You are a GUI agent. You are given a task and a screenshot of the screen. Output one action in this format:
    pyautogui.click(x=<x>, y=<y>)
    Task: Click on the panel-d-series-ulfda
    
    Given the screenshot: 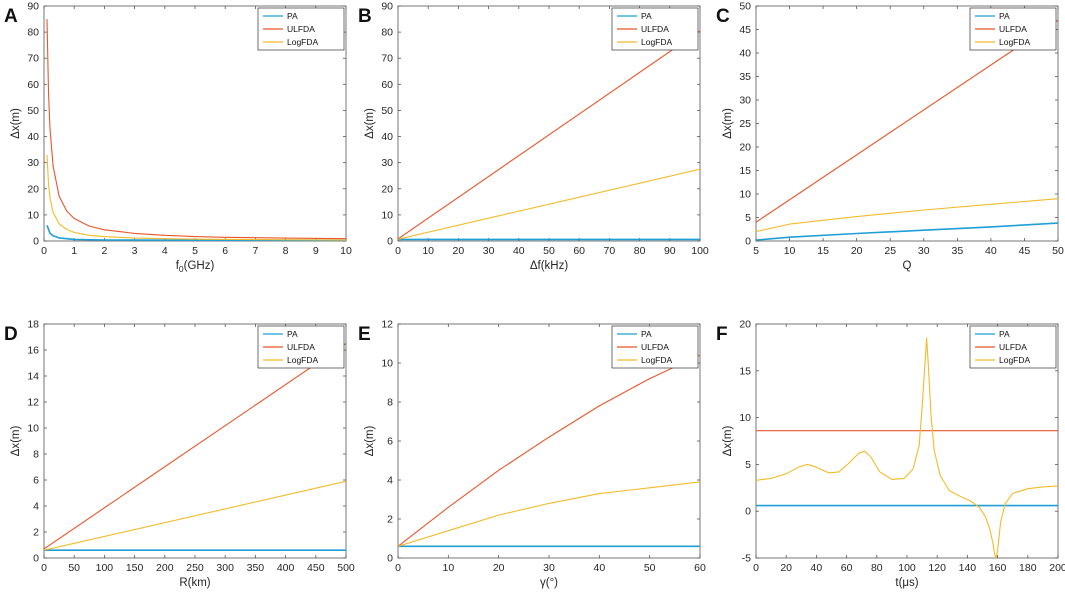 What is the action you would take?
    pyautogui.click(x=195, y=446)
    